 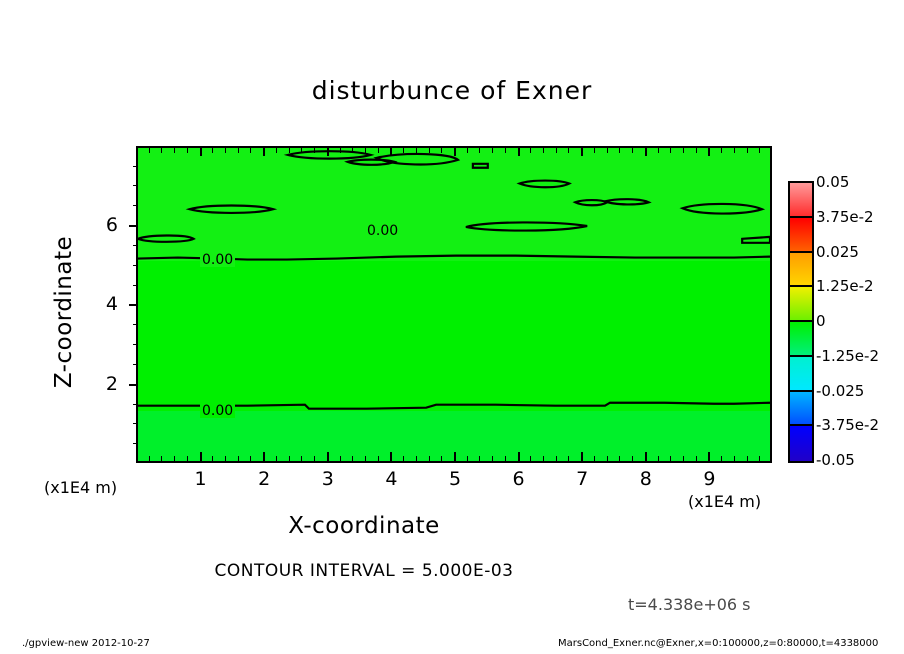 I want to click on colorbar-tick-label: -1.25e-2, so click(x=847, y=355).